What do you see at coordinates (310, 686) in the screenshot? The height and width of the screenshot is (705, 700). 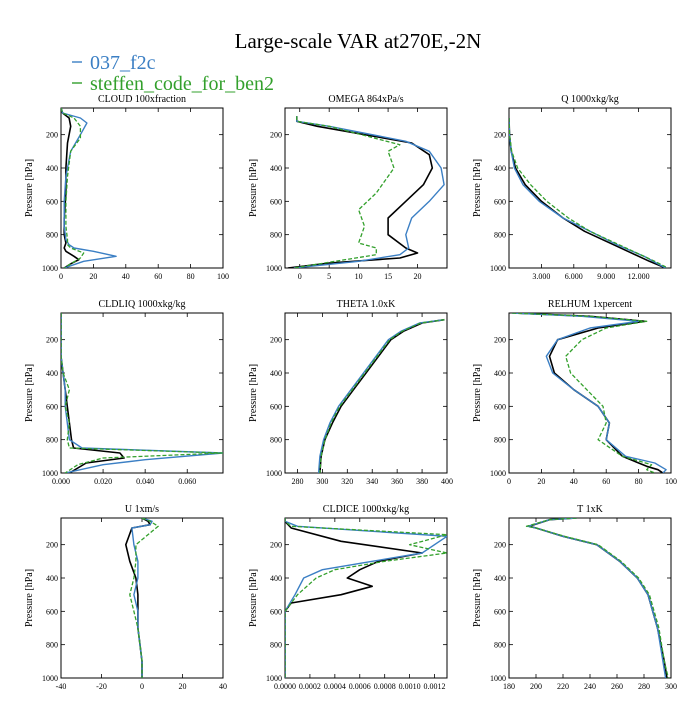 I see `x-tick-label: 0.0002` at bounding box center [310, 686].